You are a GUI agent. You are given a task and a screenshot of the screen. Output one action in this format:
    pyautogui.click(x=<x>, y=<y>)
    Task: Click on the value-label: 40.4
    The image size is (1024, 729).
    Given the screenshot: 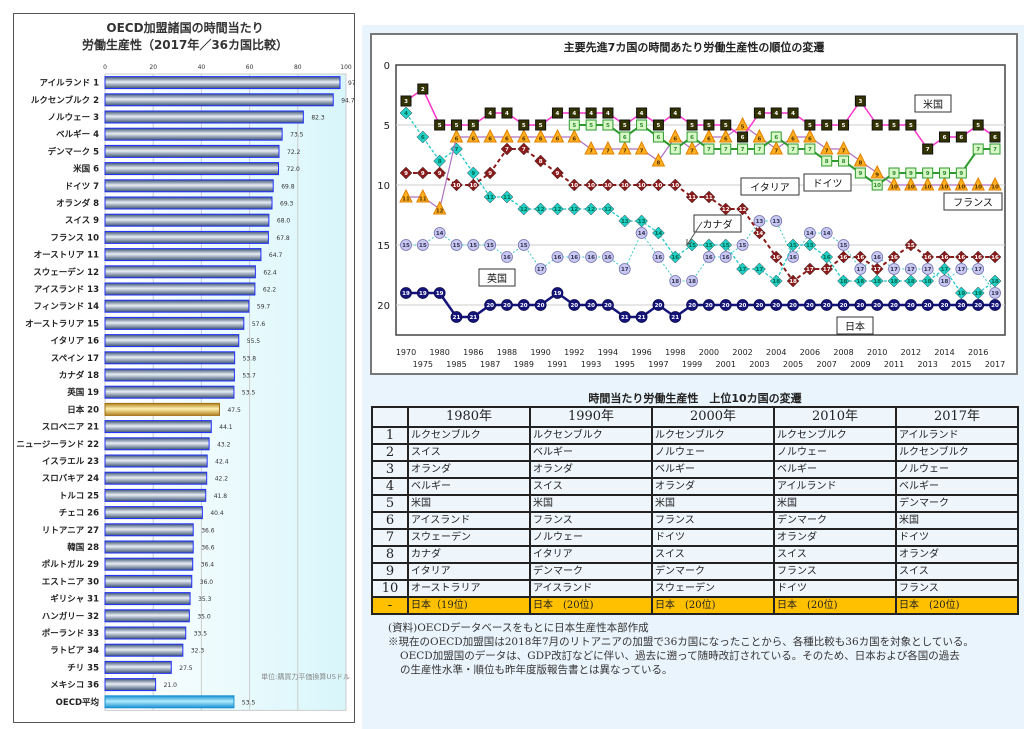 What is the action you would take?
    pyautogui.click(x=217, y=513)
    